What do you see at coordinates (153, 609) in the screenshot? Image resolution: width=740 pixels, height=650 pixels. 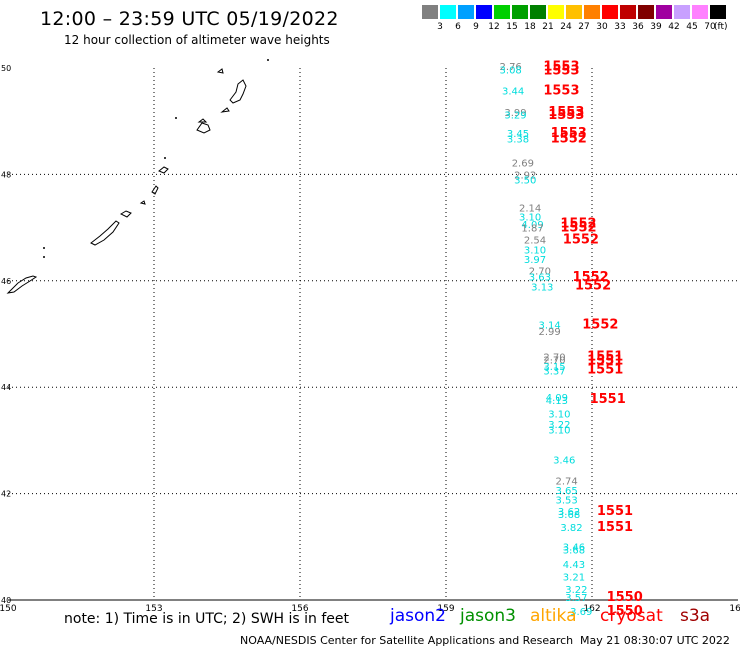 I see `lon-tick-label: 153` at bounding box center [153, 609].